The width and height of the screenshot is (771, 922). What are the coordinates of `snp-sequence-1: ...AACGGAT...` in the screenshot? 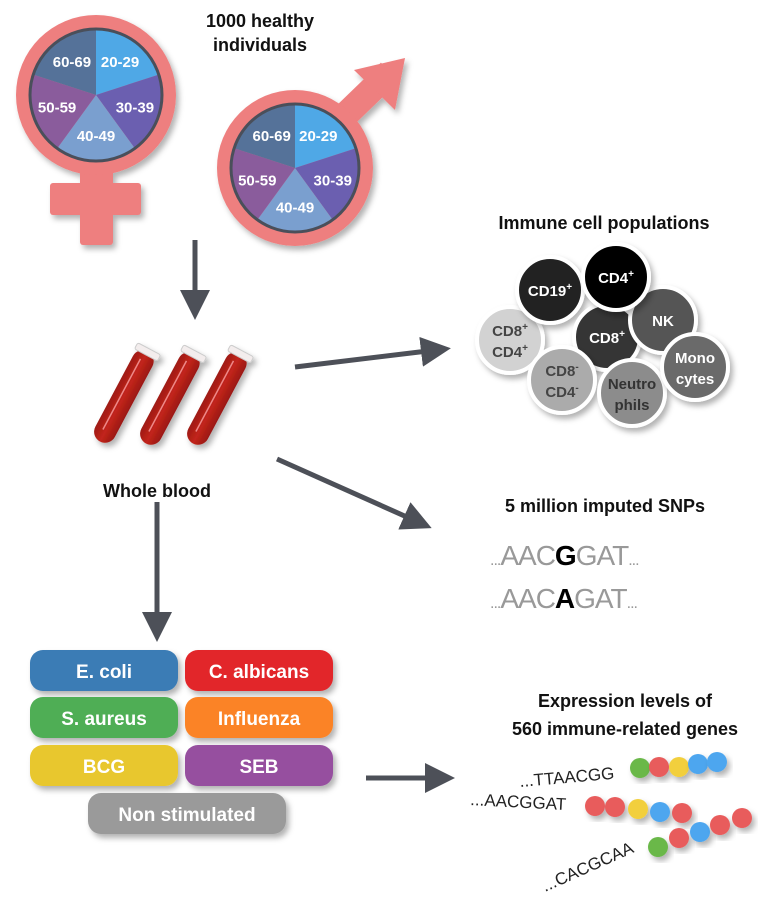 It's located at (564, 555).